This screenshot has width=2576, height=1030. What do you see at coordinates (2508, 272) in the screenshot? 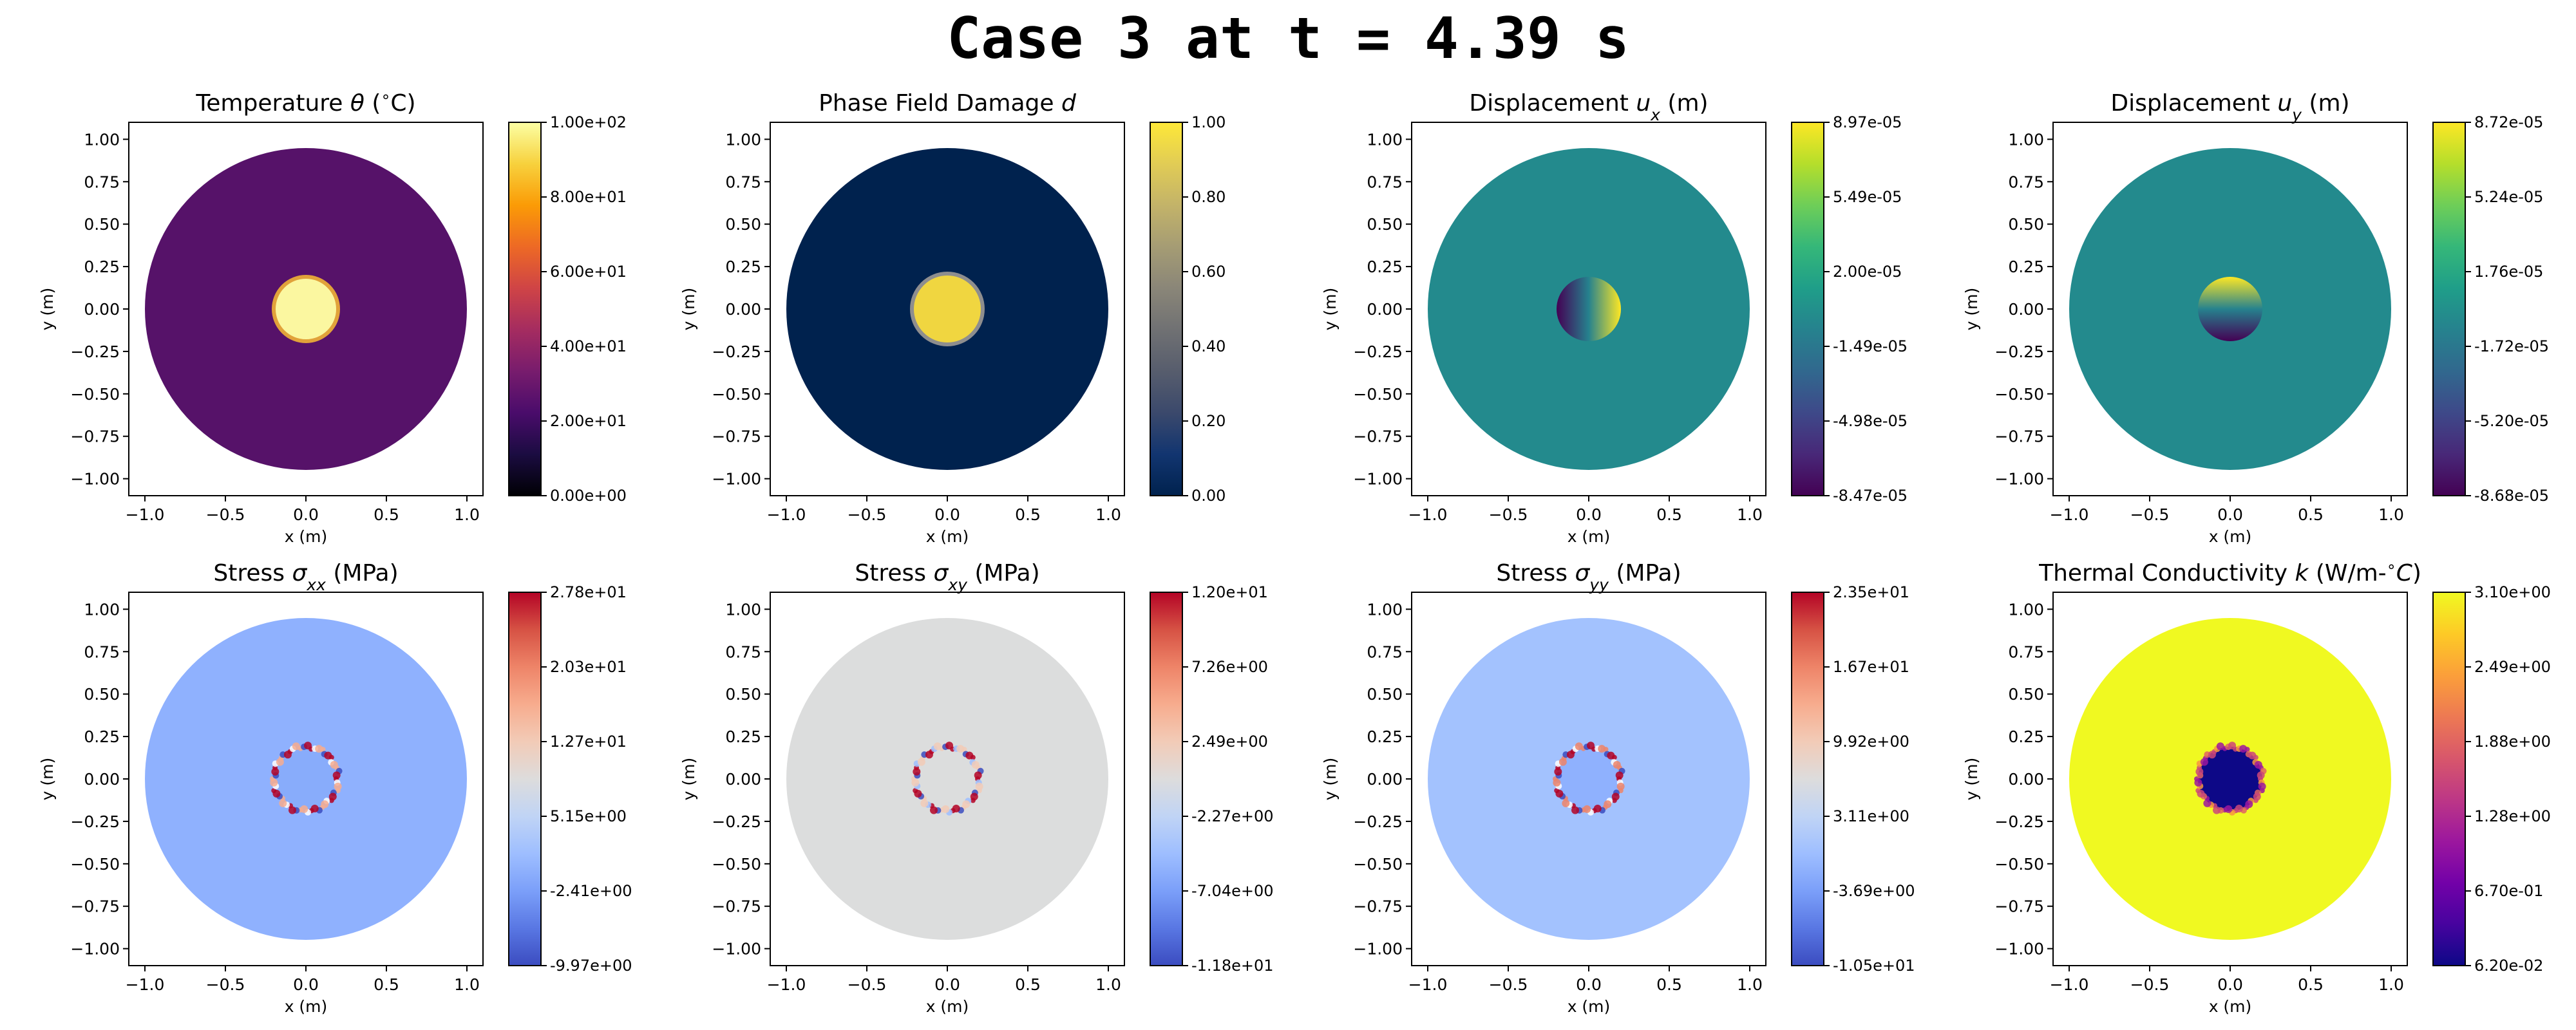
I see `colorbar-tick-label: 1.76e-05` at bounding box center [2508, 272].